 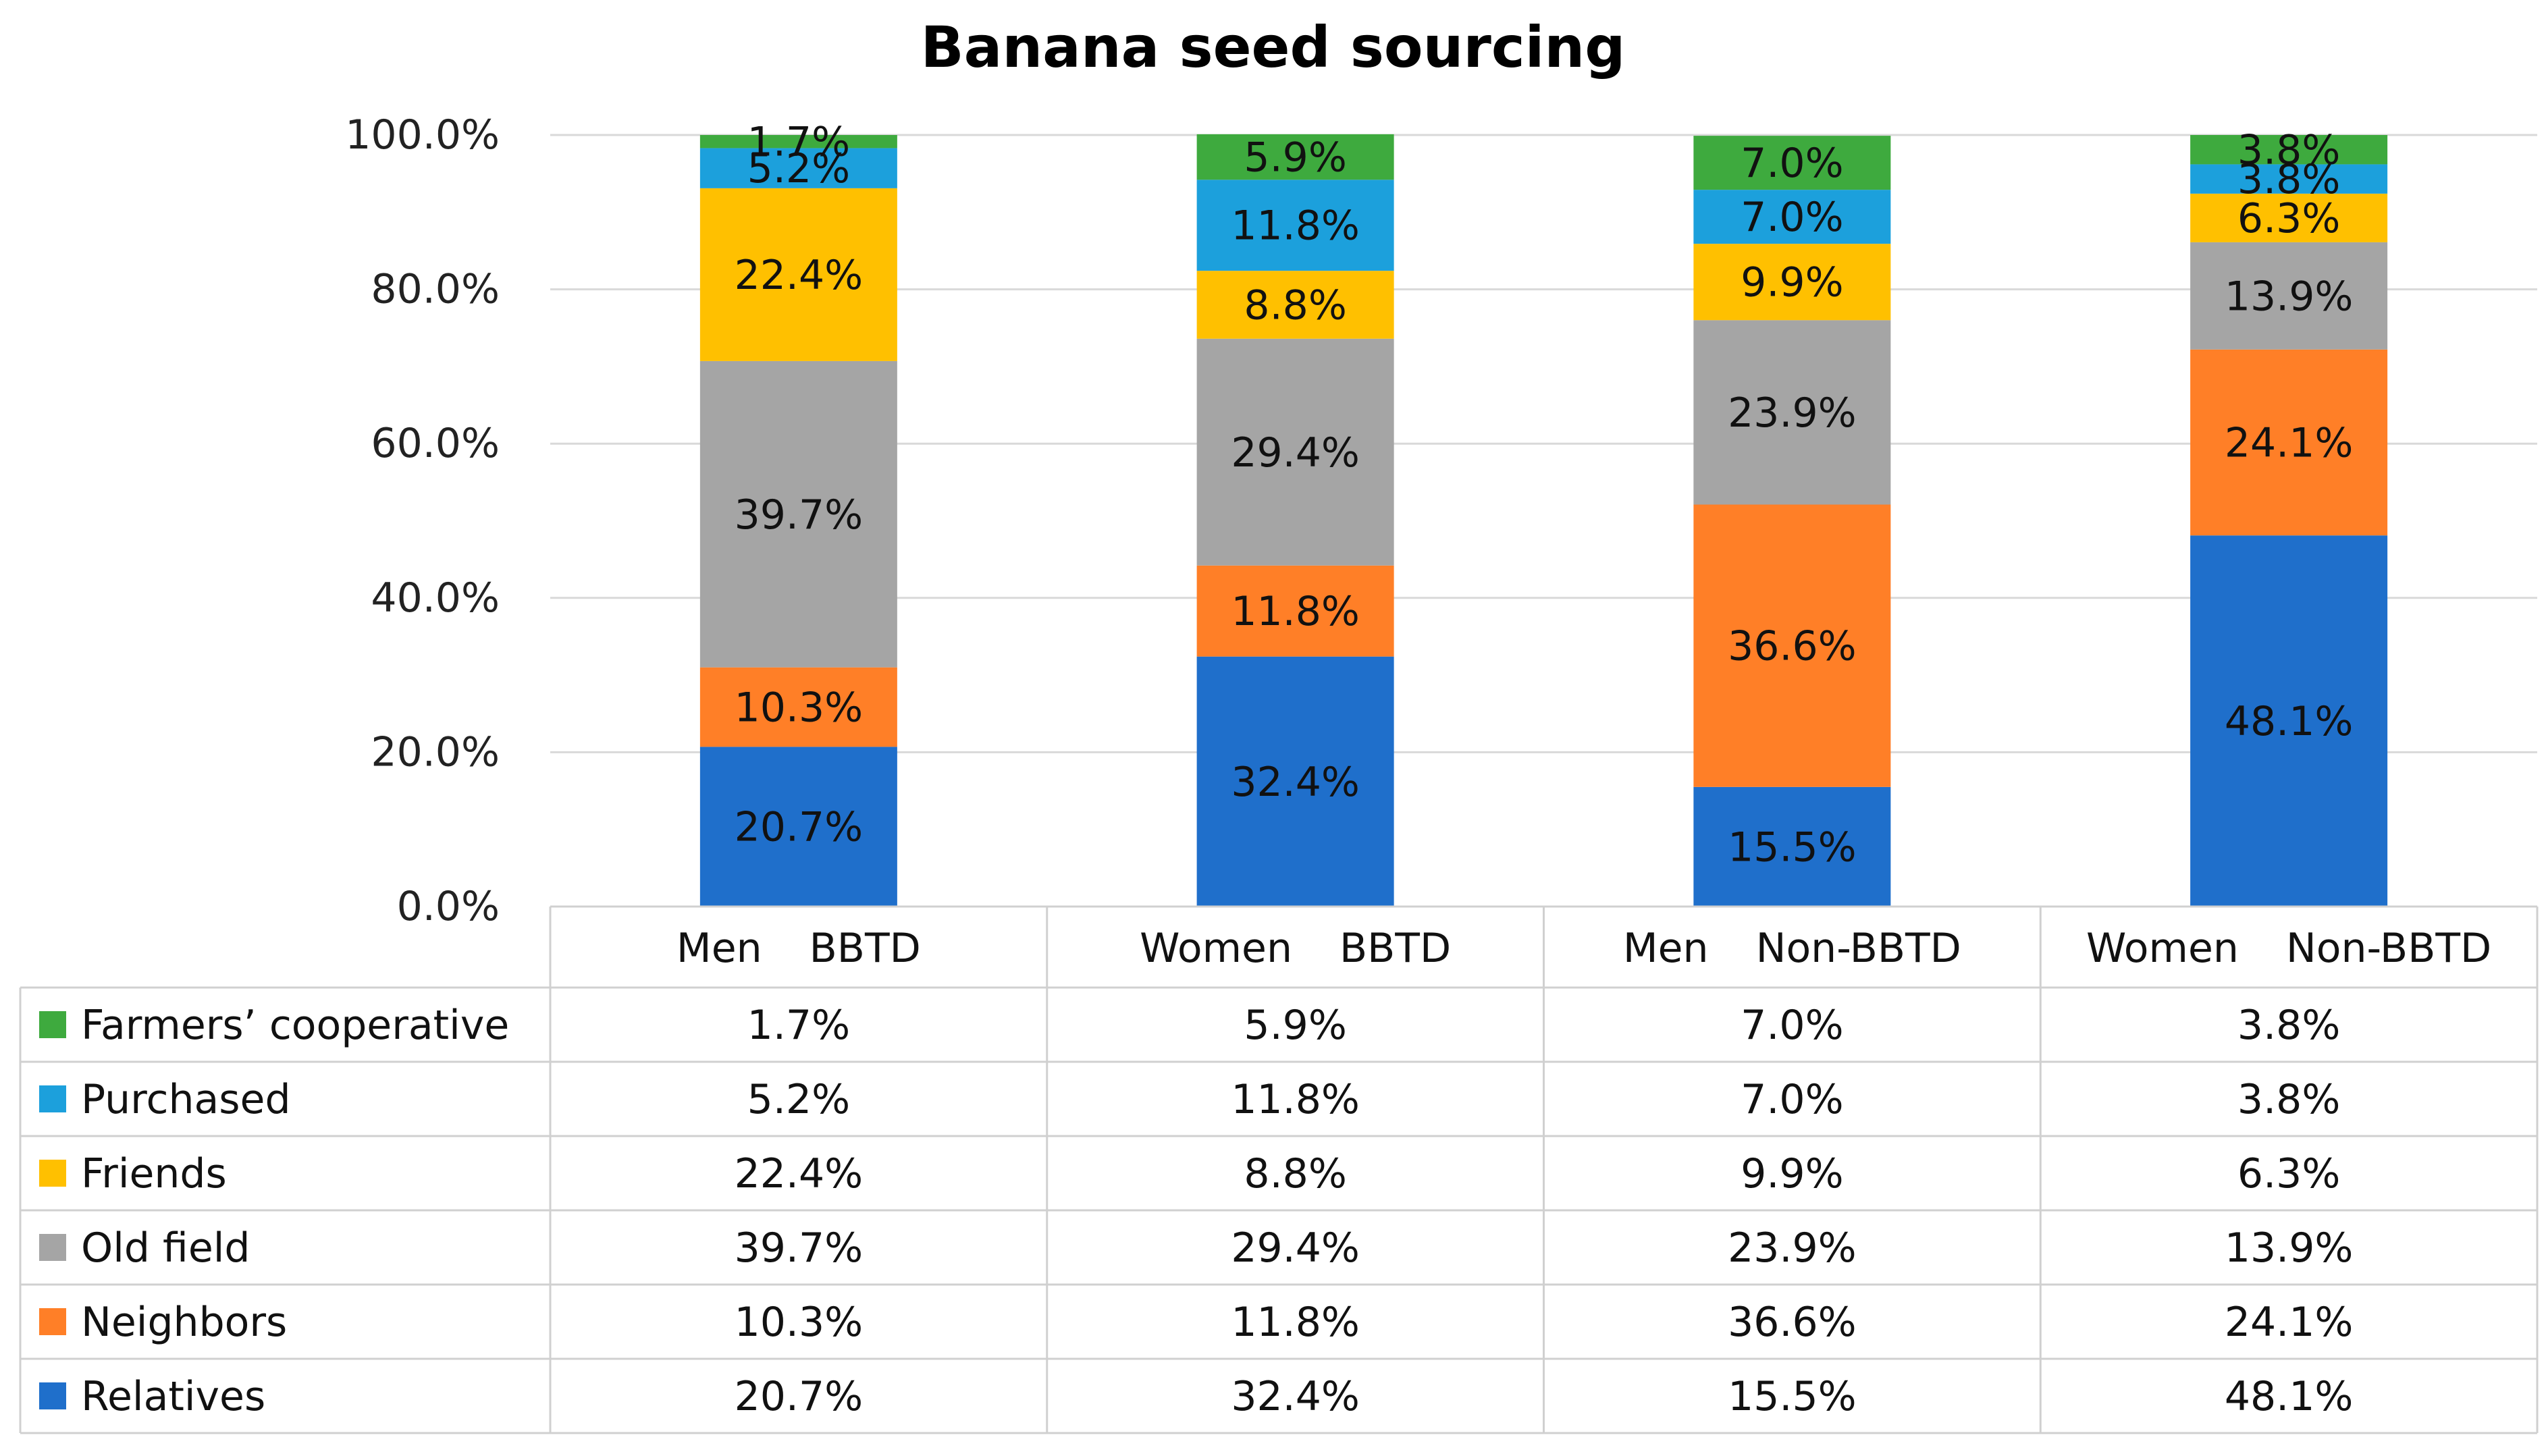 I want to click on data-label: 6.3%, so click(x=2288, y=219).